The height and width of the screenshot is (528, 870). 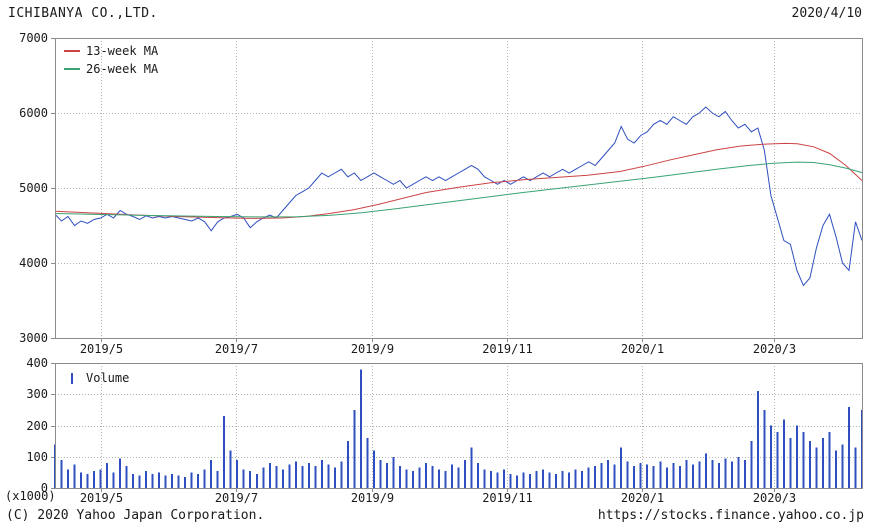 I want to click on series-26-week-ma, so click(x=458, y=189).